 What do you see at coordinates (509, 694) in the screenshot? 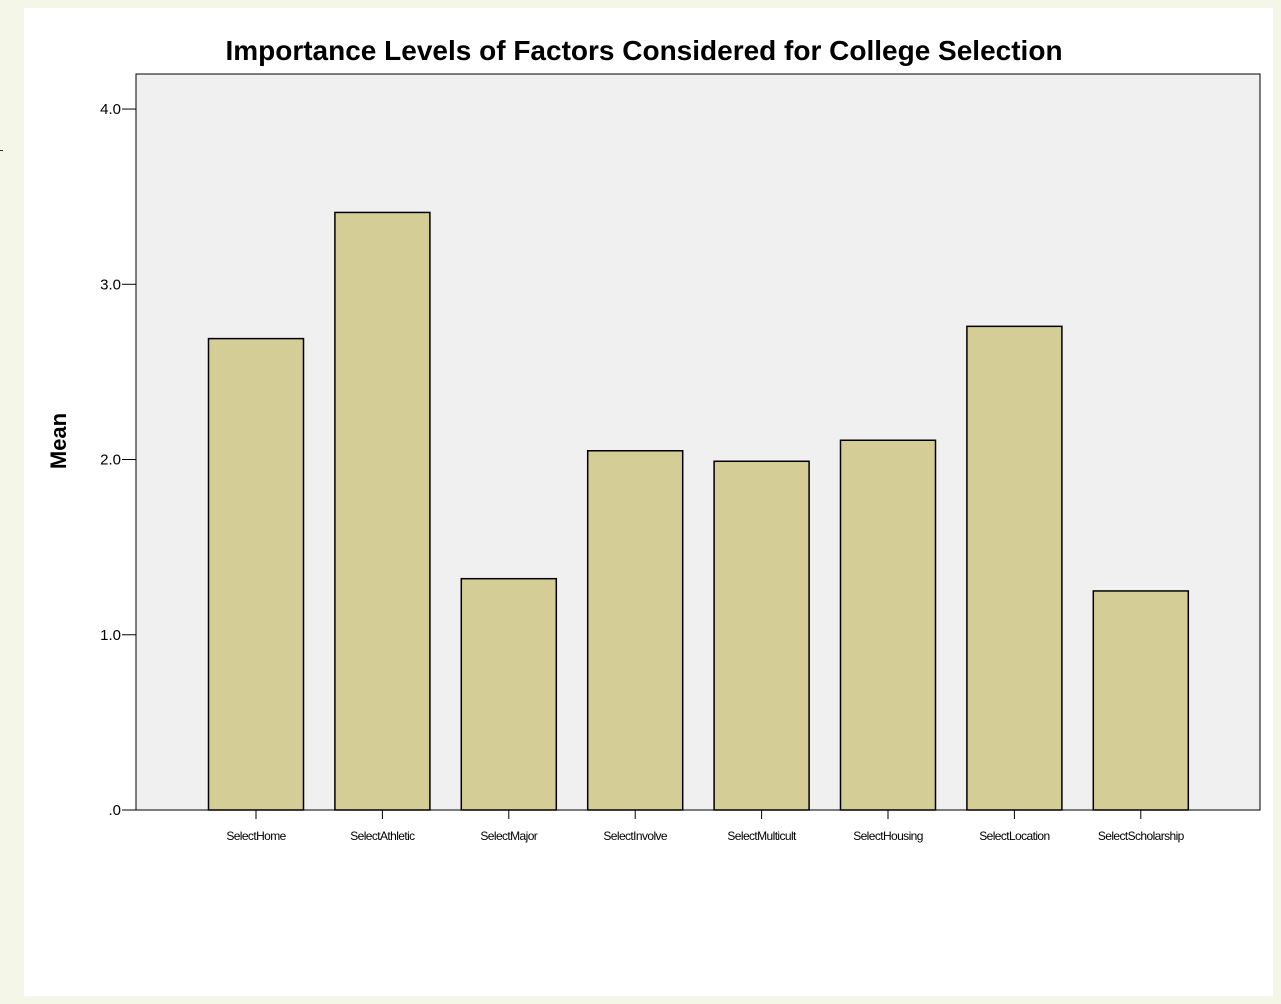
I see `bar-selectmajor` at bounding box center [509, 694].